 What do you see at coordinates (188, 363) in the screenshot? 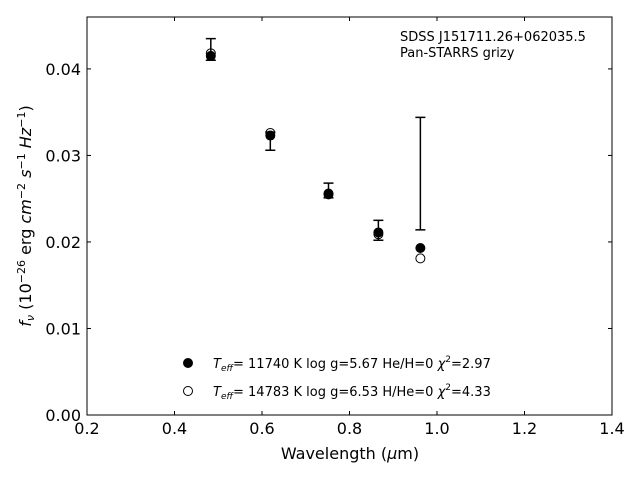
I see `legend-marker-filled` at bounding box center [188, 363].